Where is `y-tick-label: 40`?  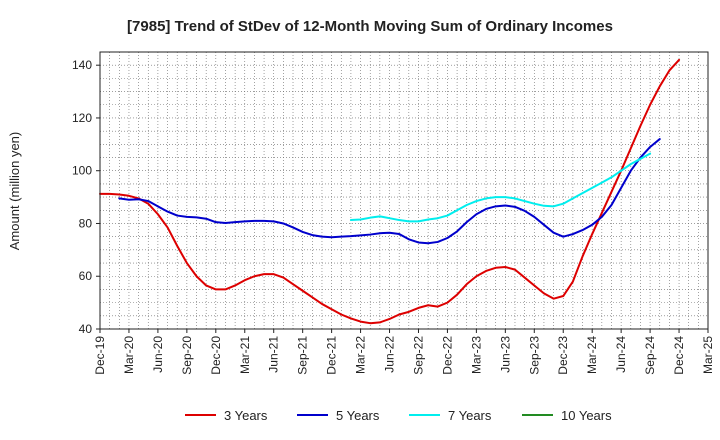 y-tick-label: 40 is located at coordinates (86, 329).